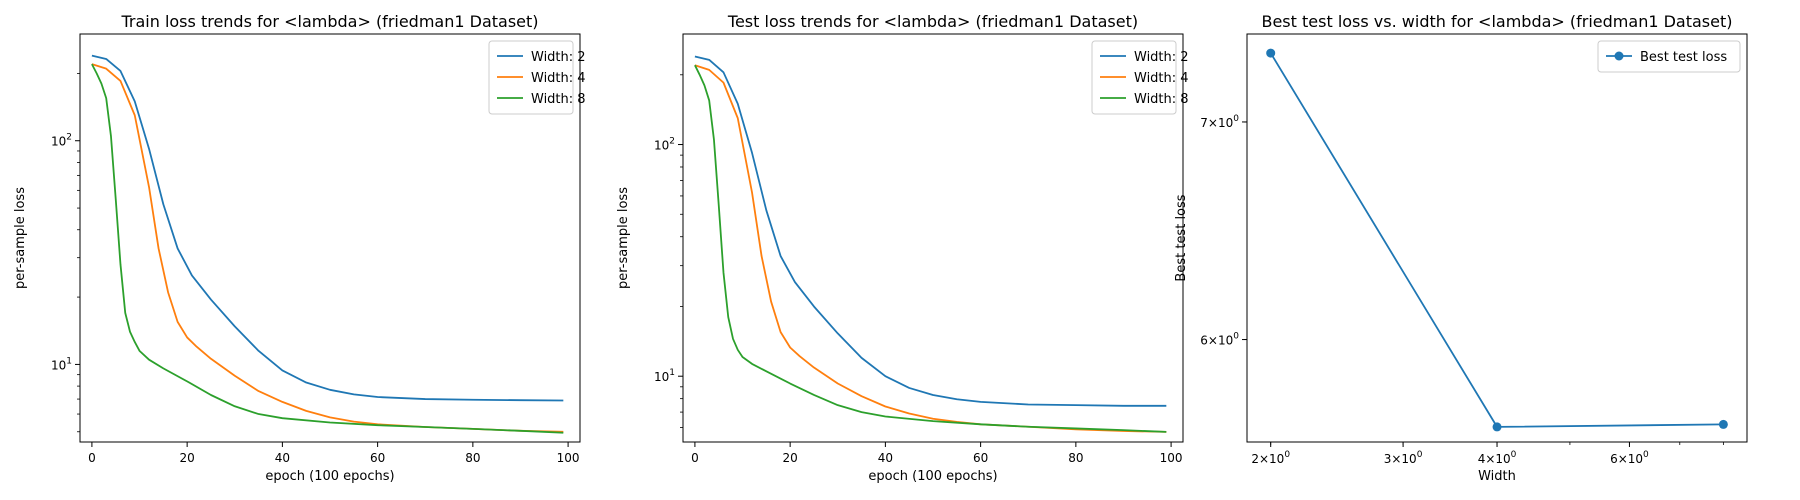 The width and height of the screenshot is (1800, 500). What do you see at coordinates (1270, 458) in the screenshot?
I see `x-tick-label: 2×100` at bounding box center [1270, 458].